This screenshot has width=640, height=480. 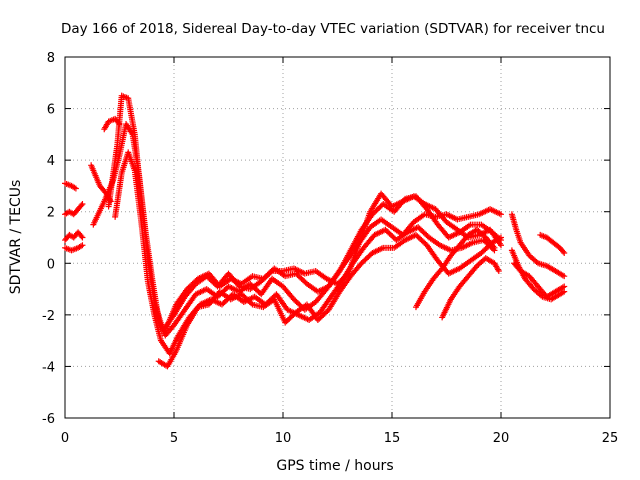 I want to click on x-tick-label: 15, so click(x=392, y=438).